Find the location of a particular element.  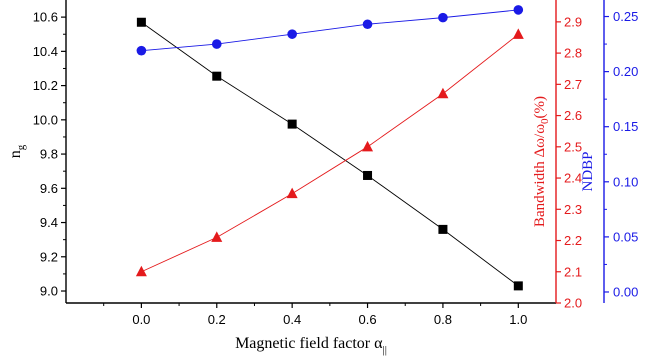

y-tick-label-right-ndbp: 0.10 is located at coordinates (625, 181).